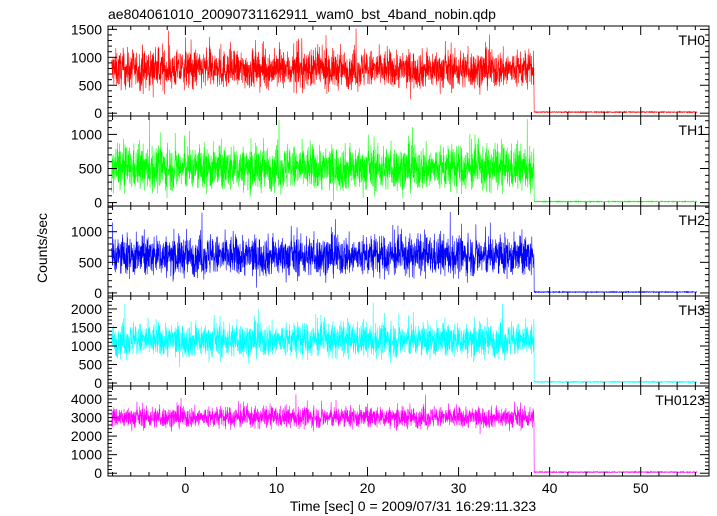 This screenshot has height=516, width=717. I want to click on series-line-th0, so click(404, 71).